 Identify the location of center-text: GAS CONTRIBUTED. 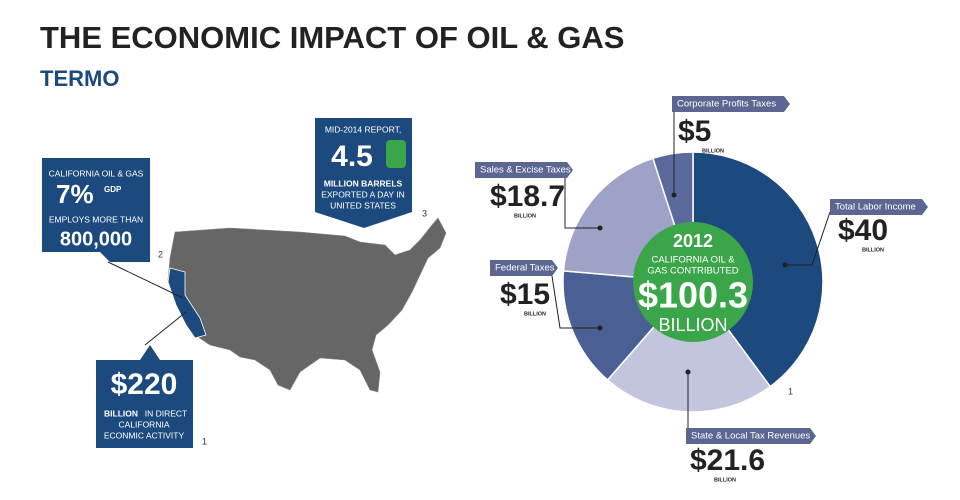
(692, 271).